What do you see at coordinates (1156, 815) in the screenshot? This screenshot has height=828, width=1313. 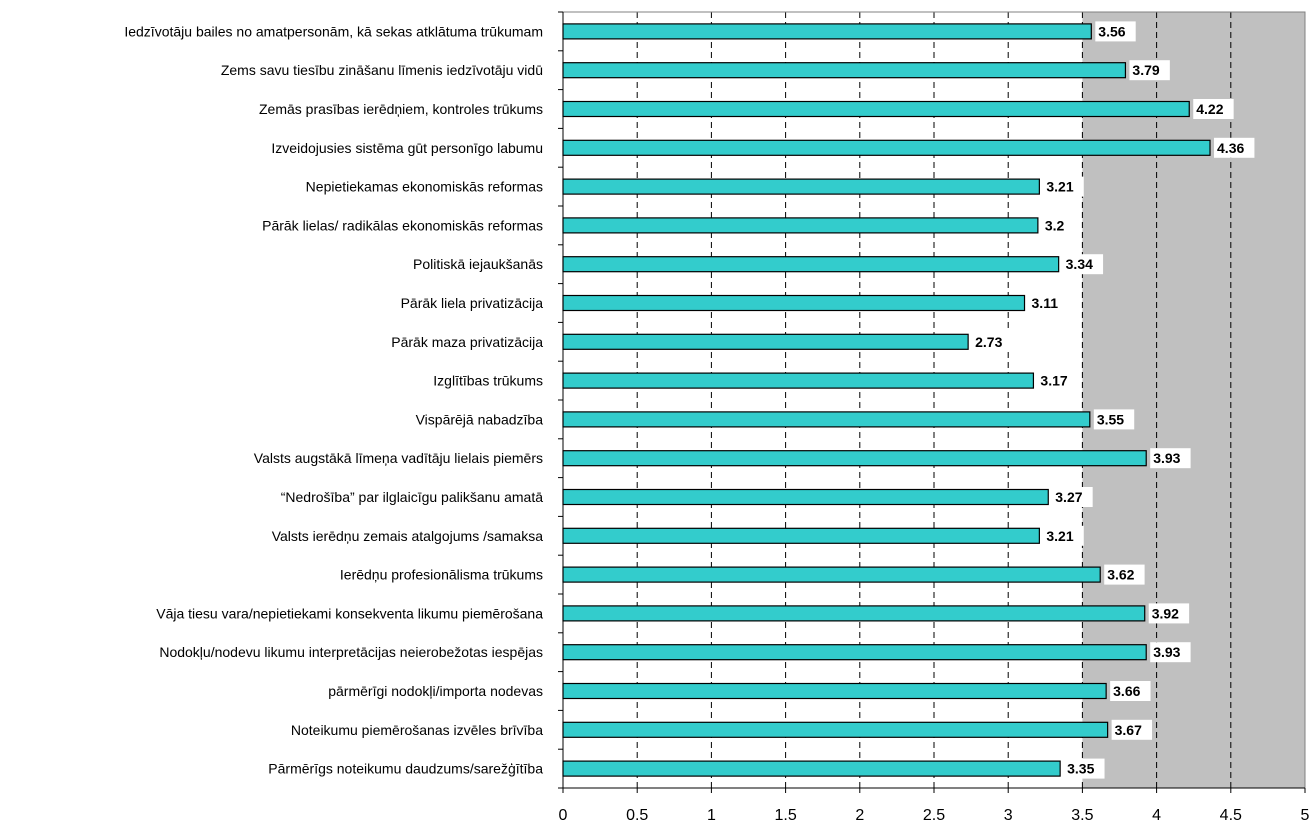 I see `x-tick-label: 4` at bounding box center [1156, 815].